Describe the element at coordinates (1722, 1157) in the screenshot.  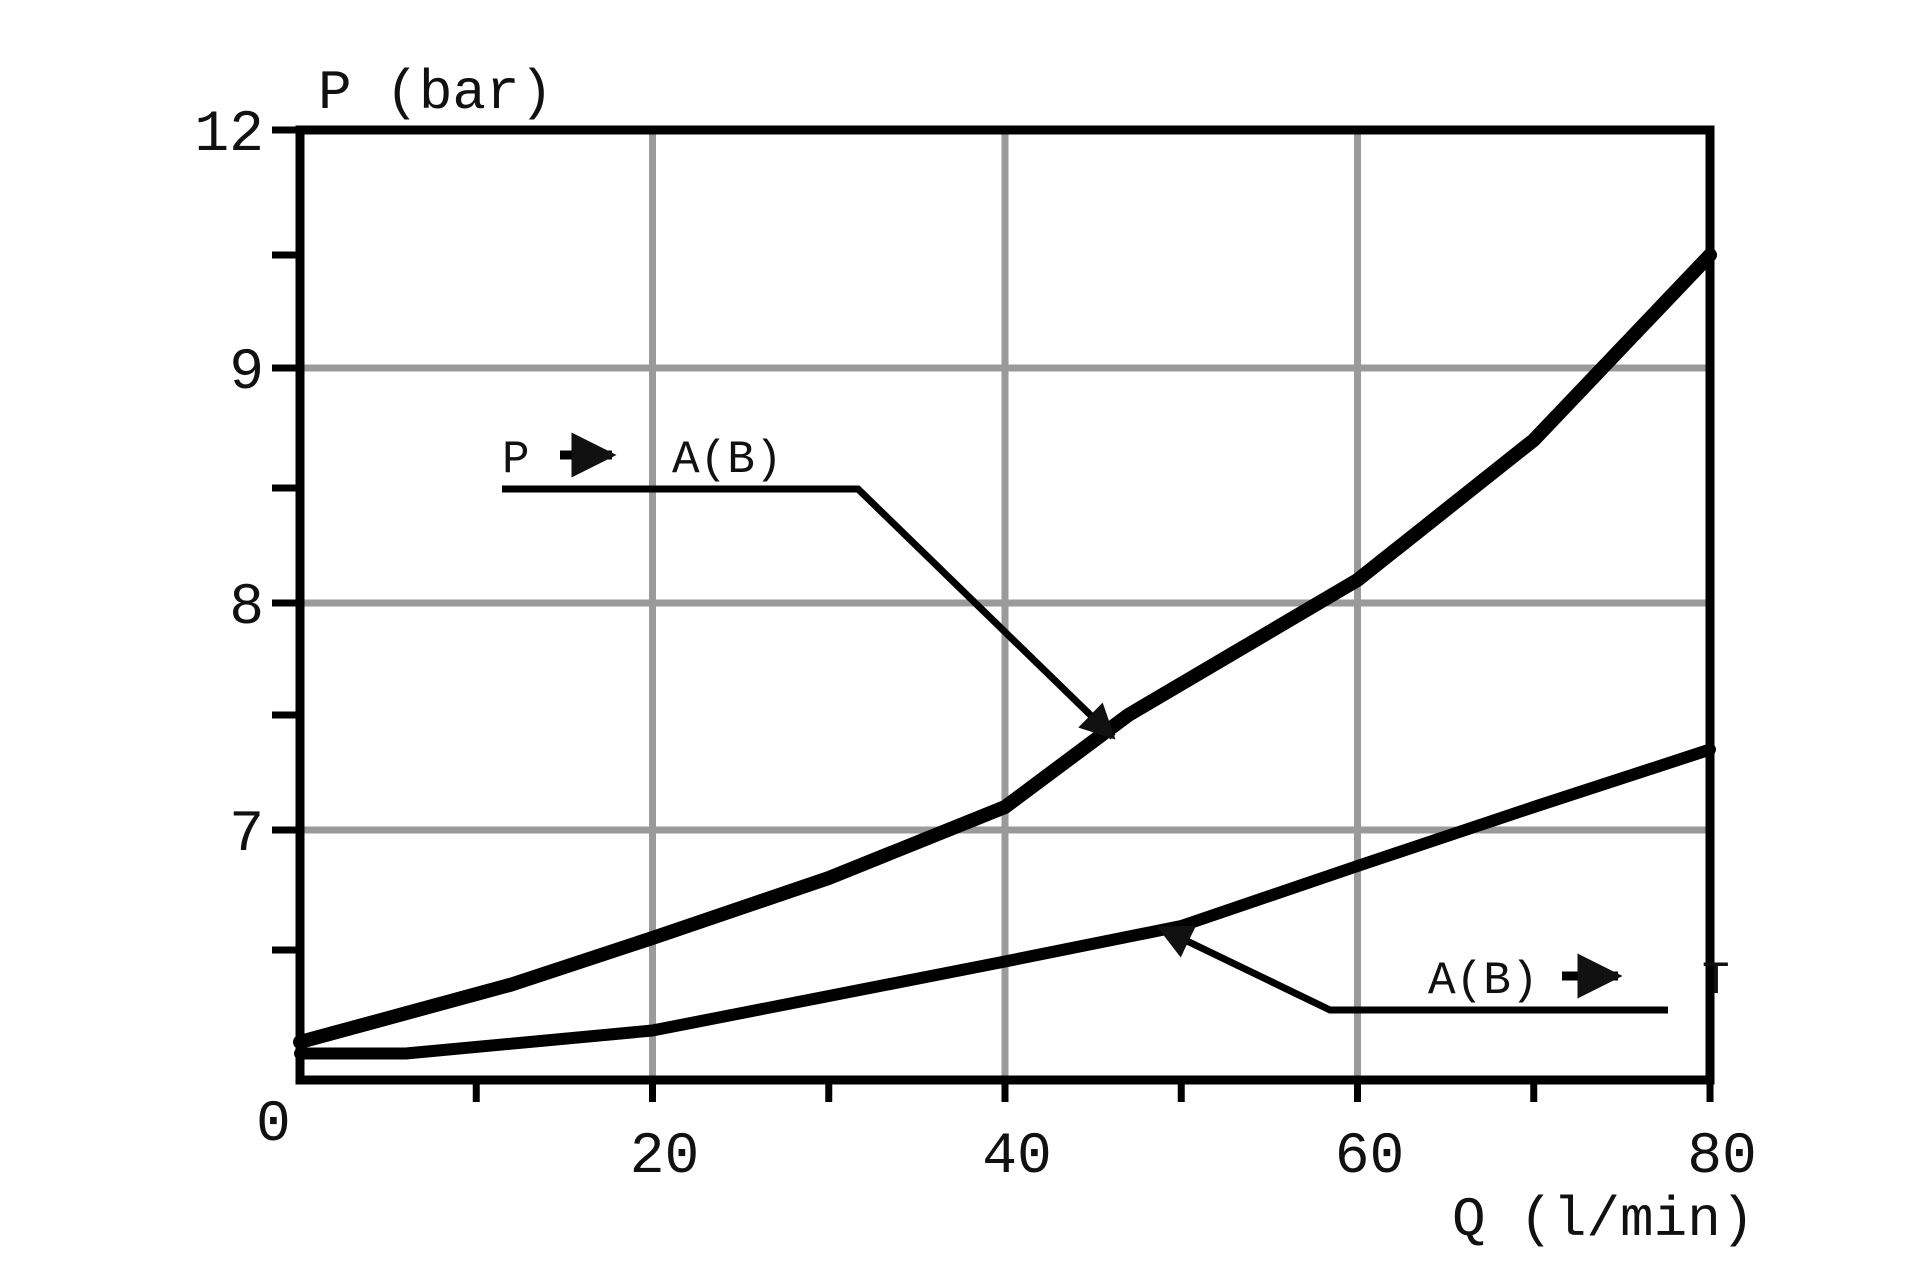
I see `x-tick-label: 80` at that location.